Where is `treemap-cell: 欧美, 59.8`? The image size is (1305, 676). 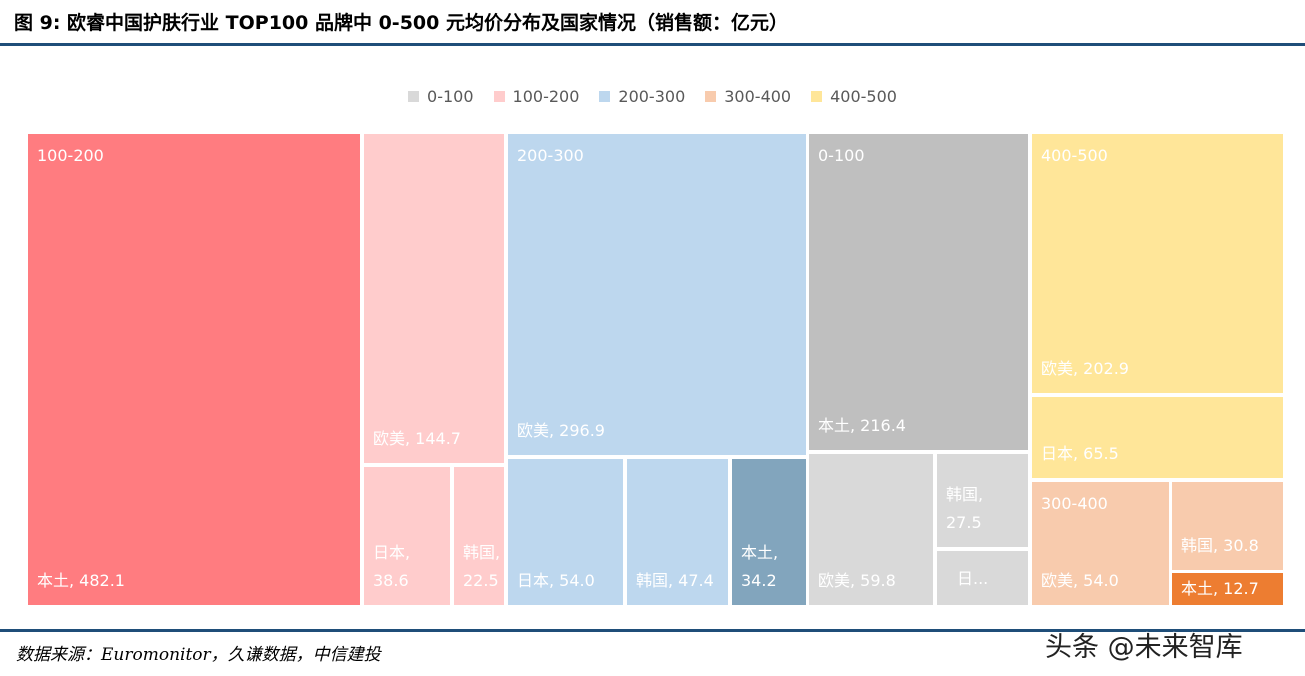 treemap-cell: 欧美, 59.8 is located at coordinates (871, 529).